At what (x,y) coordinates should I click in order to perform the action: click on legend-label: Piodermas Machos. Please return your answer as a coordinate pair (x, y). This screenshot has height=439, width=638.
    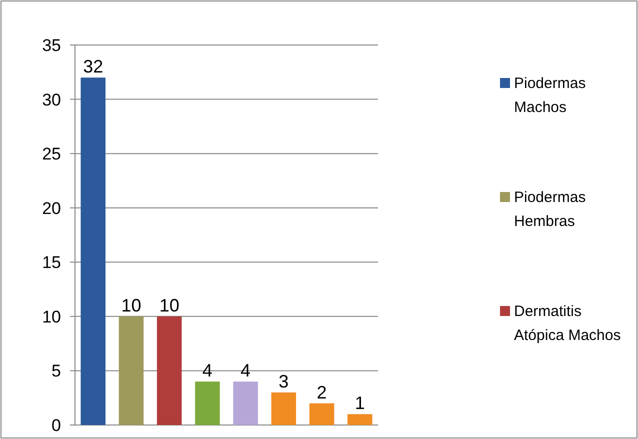
    Looking at the image, I should click on (550, 95).